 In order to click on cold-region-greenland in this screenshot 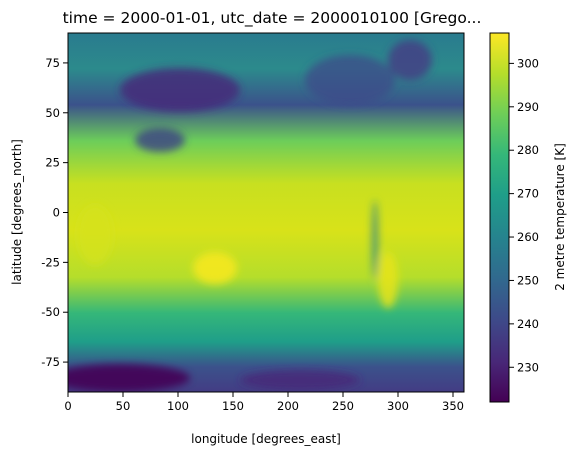, I will do `click(410, 60)`.